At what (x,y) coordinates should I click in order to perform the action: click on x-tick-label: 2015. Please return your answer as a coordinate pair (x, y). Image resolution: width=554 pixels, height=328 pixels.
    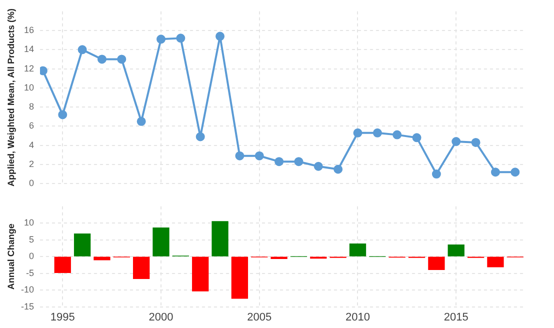
    Looking at the image, I should click on (456, 317).